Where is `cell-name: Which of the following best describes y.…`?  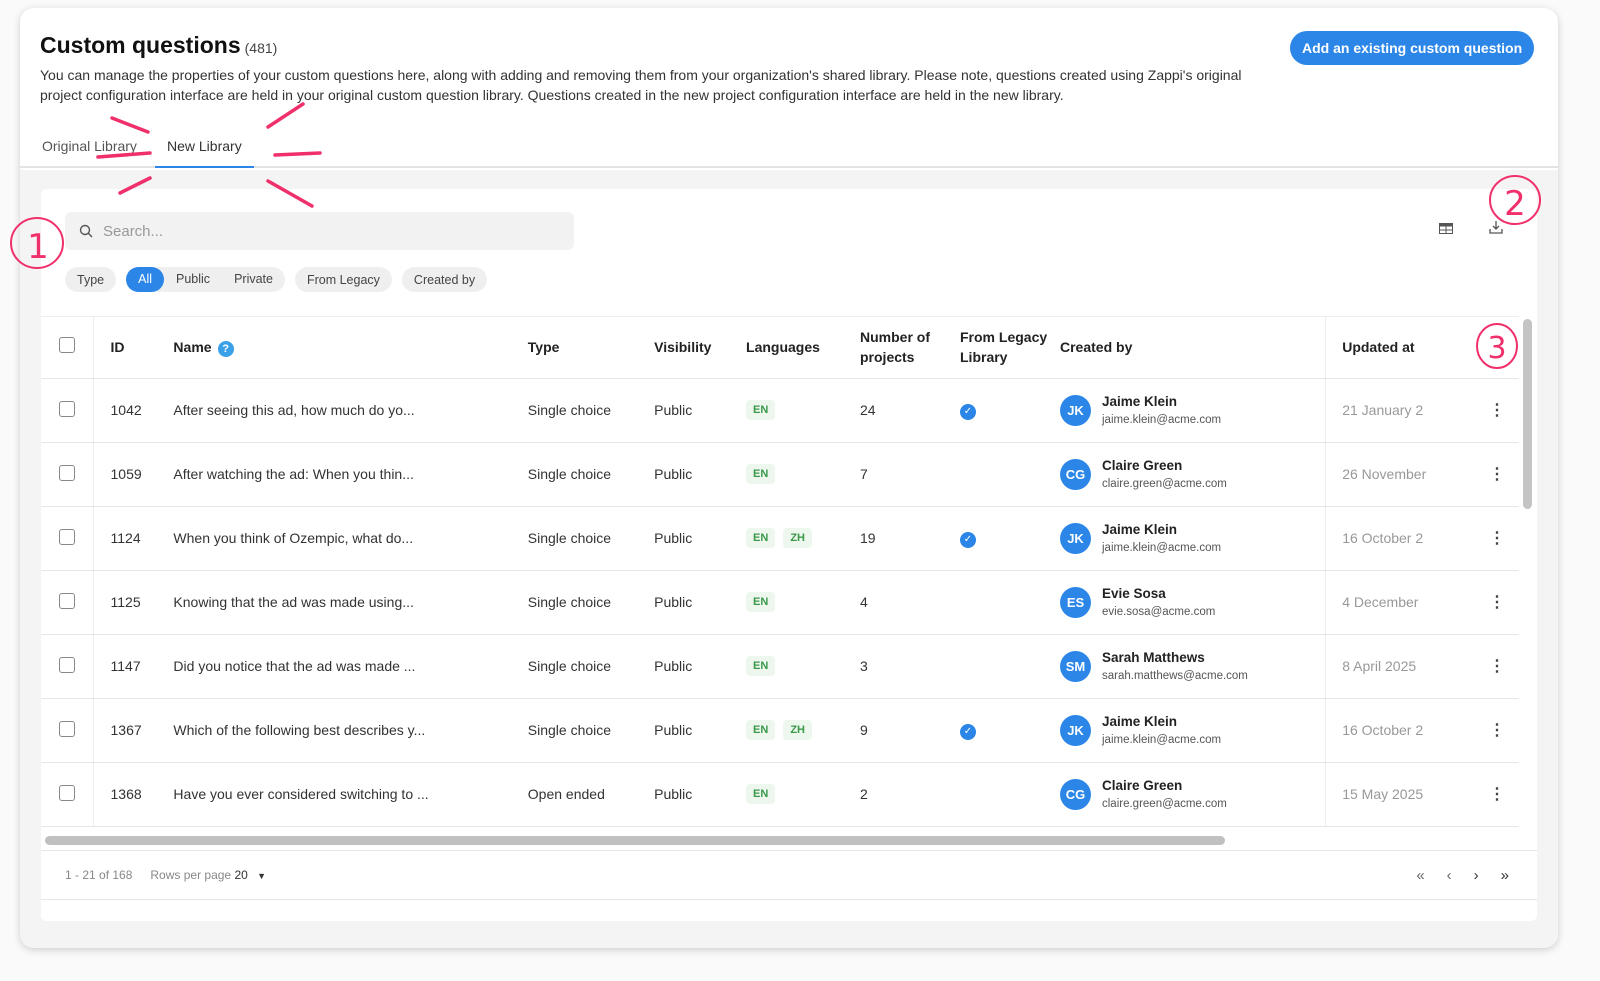 cell-name: Which of the following best describes y.… is located at coordinates (350, 730).